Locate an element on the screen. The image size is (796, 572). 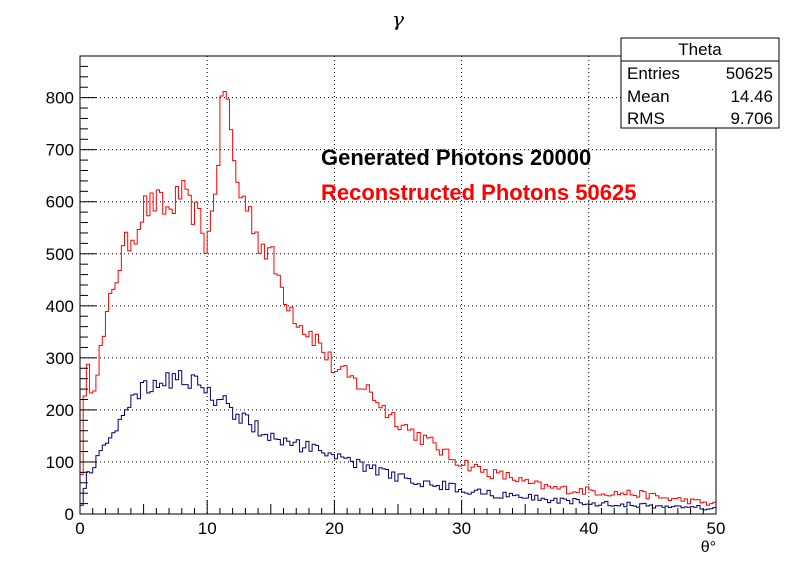
x-tick-label: 0 is located at coordinates (79, 528).